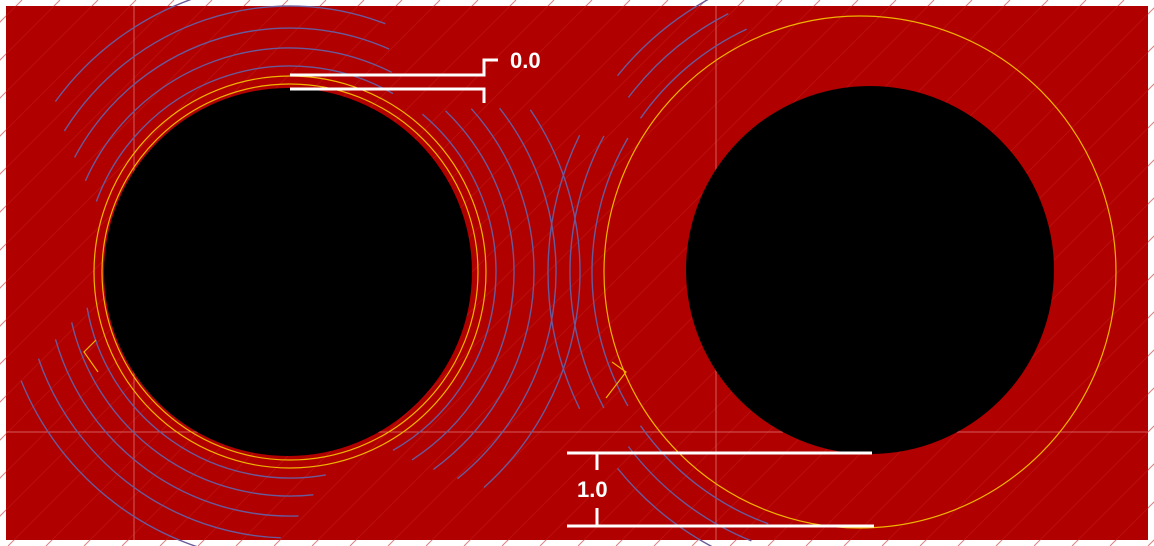  Describe the element at coordinates (91, 356) in the screenshot. I see `outline-notch-left` at that location.